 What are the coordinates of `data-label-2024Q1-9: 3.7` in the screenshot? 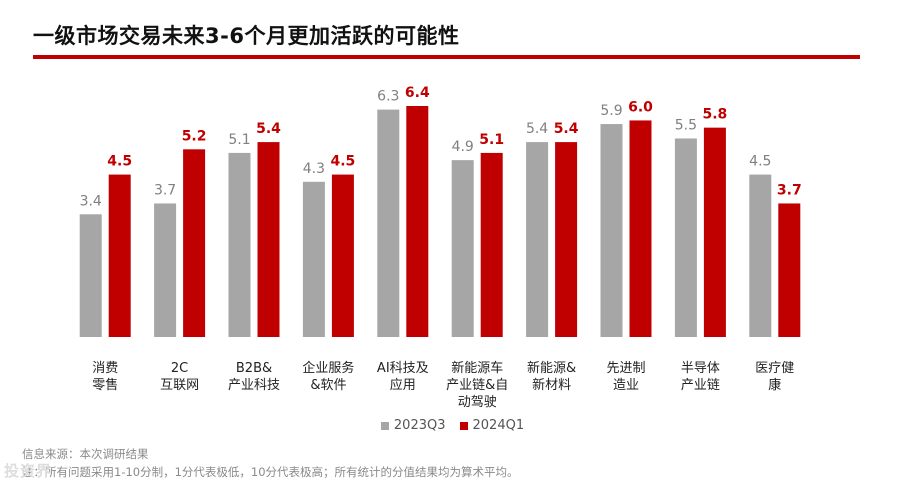 It's located at (789, 190).